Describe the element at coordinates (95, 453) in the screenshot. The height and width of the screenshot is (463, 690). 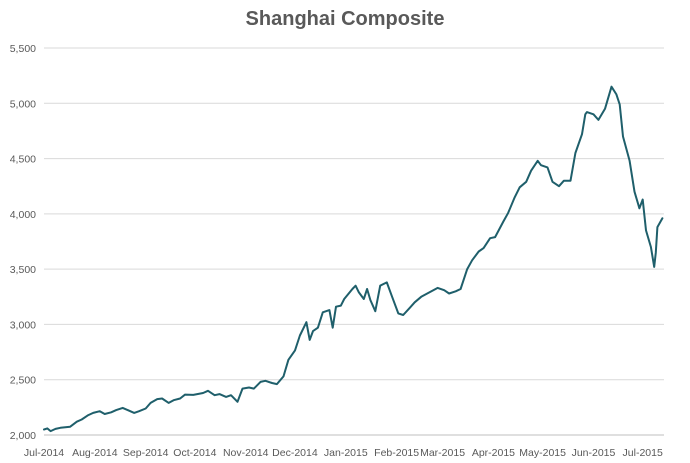
I see `x-tick-label: Aug-2014` at that location.